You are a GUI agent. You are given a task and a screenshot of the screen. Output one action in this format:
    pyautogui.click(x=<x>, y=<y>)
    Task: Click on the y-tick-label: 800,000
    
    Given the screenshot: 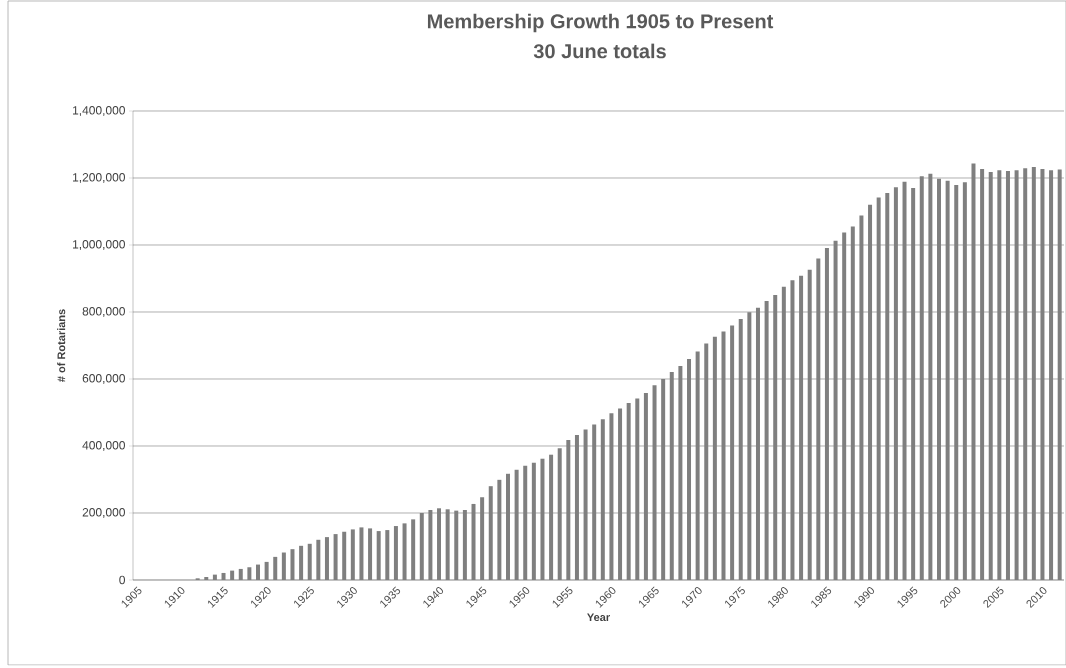 What is the action you would take?
    pyautogui.click(x=103, y=312)
    